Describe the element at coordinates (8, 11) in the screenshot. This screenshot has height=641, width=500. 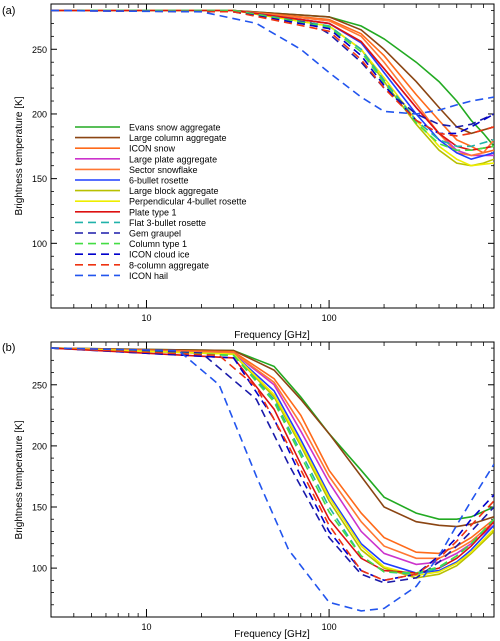
I see `panel-a-label: (a)` at that location.